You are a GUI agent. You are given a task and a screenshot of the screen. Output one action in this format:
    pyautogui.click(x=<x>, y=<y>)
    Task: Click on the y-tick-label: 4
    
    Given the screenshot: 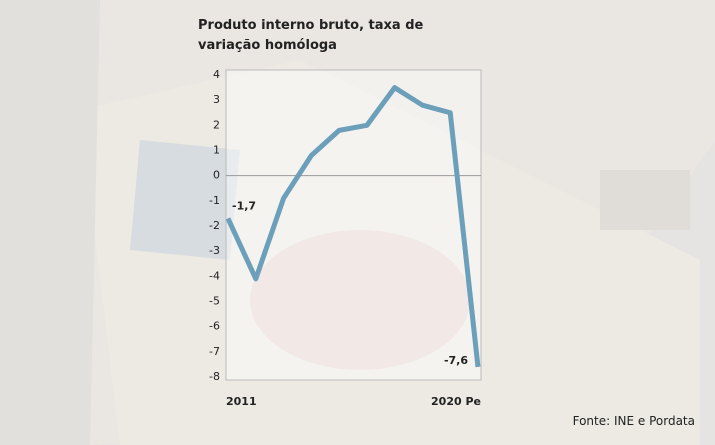 What is the action you would take?
    pyautogui.click(x=216, y=74)
    